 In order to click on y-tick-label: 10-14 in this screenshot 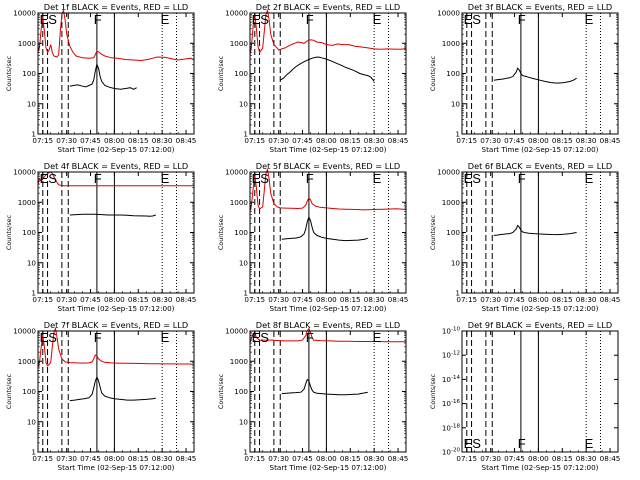, I will do `click(451, 379)`.